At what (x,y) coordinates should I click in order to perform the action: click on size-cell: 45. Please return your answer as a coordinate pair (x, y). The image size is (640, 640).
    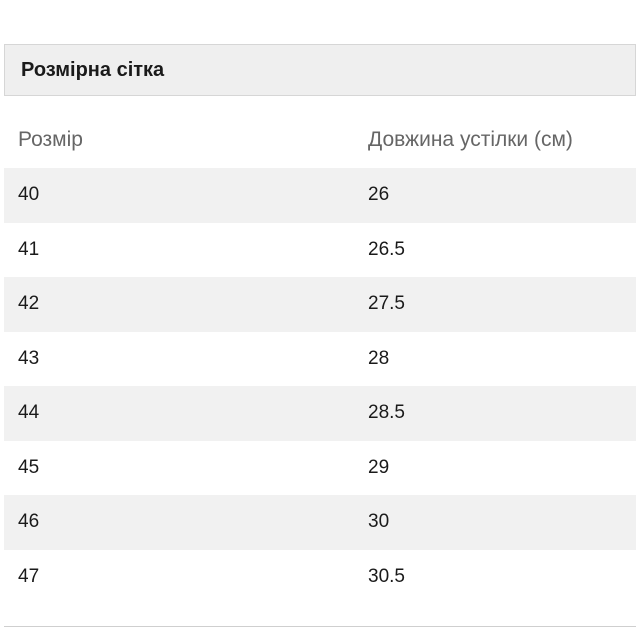
    Looking at the image, I should click on (29, 467).